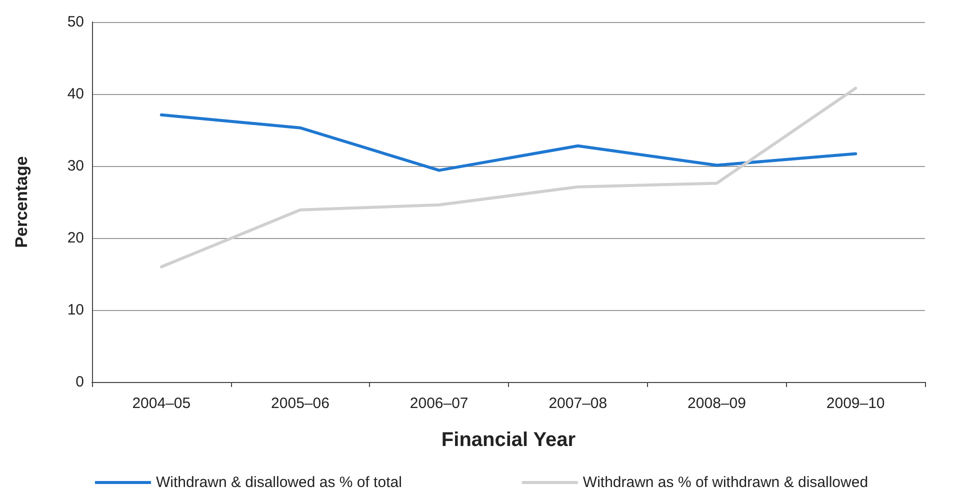 The height and width of the screenshot is (503, 963). Describe the element at coordinates (578, 403) in the screenshot. I see `x-tick-label: 2007–08` at that location.